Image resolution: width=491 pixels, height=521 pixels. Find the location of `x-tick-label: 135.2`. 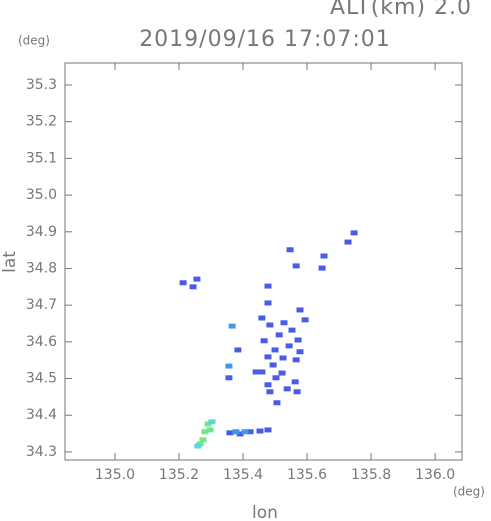

x-tick-label: 135.2 is located at coordinates (179, 475).